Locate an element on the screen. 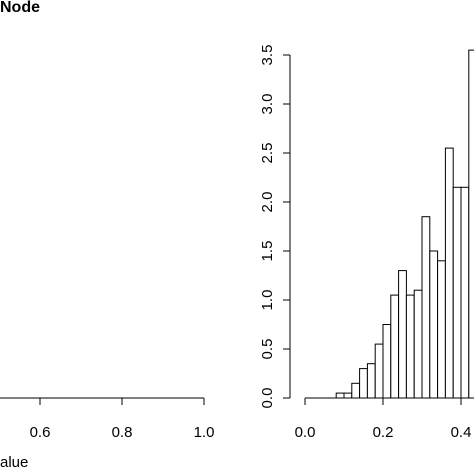  y-tick-label: 1.5 is located at coordinates (267, 251).